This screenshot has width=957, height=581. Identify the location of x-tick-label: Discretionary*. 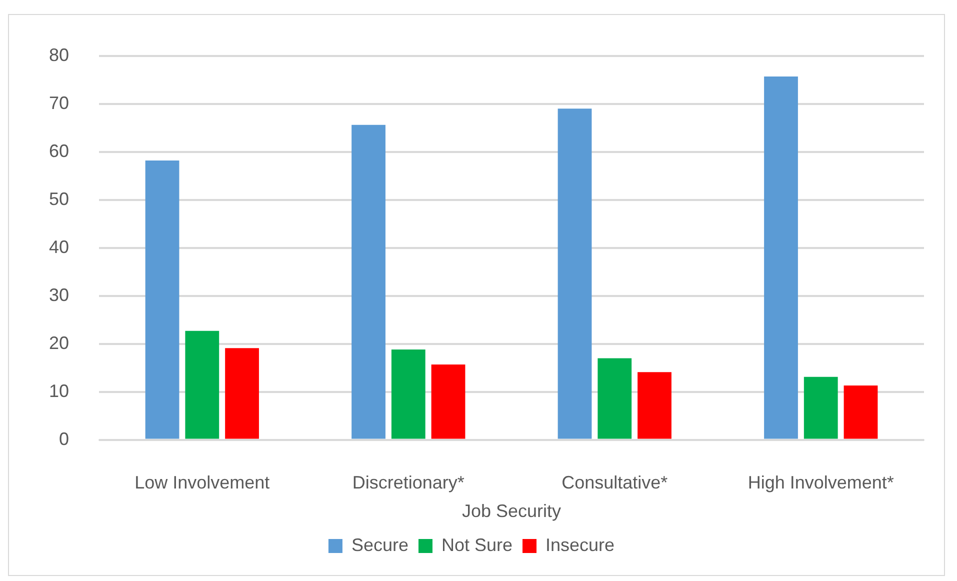
(408, 482).